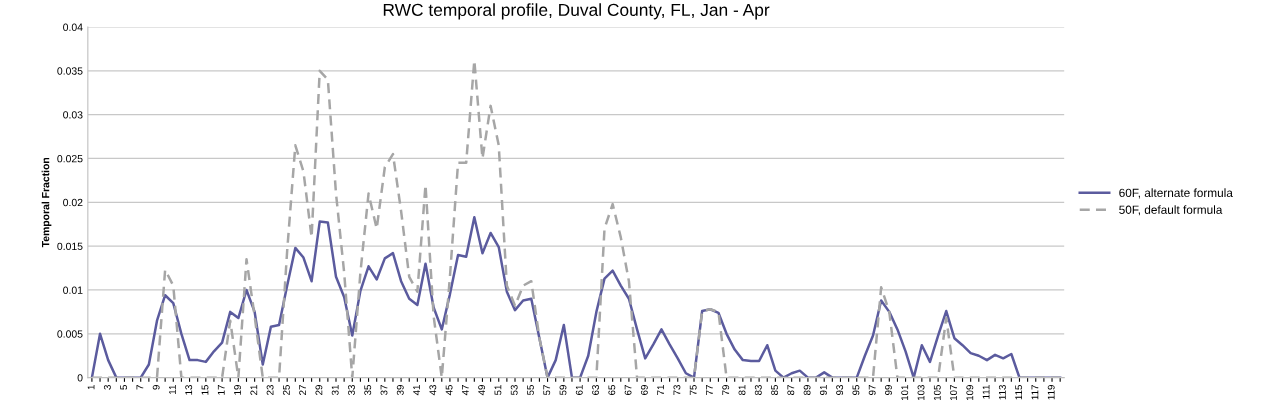 This screenshot has height=415, width=1273. I want to click on y-tick-label: 0.035, so click(70, 71).